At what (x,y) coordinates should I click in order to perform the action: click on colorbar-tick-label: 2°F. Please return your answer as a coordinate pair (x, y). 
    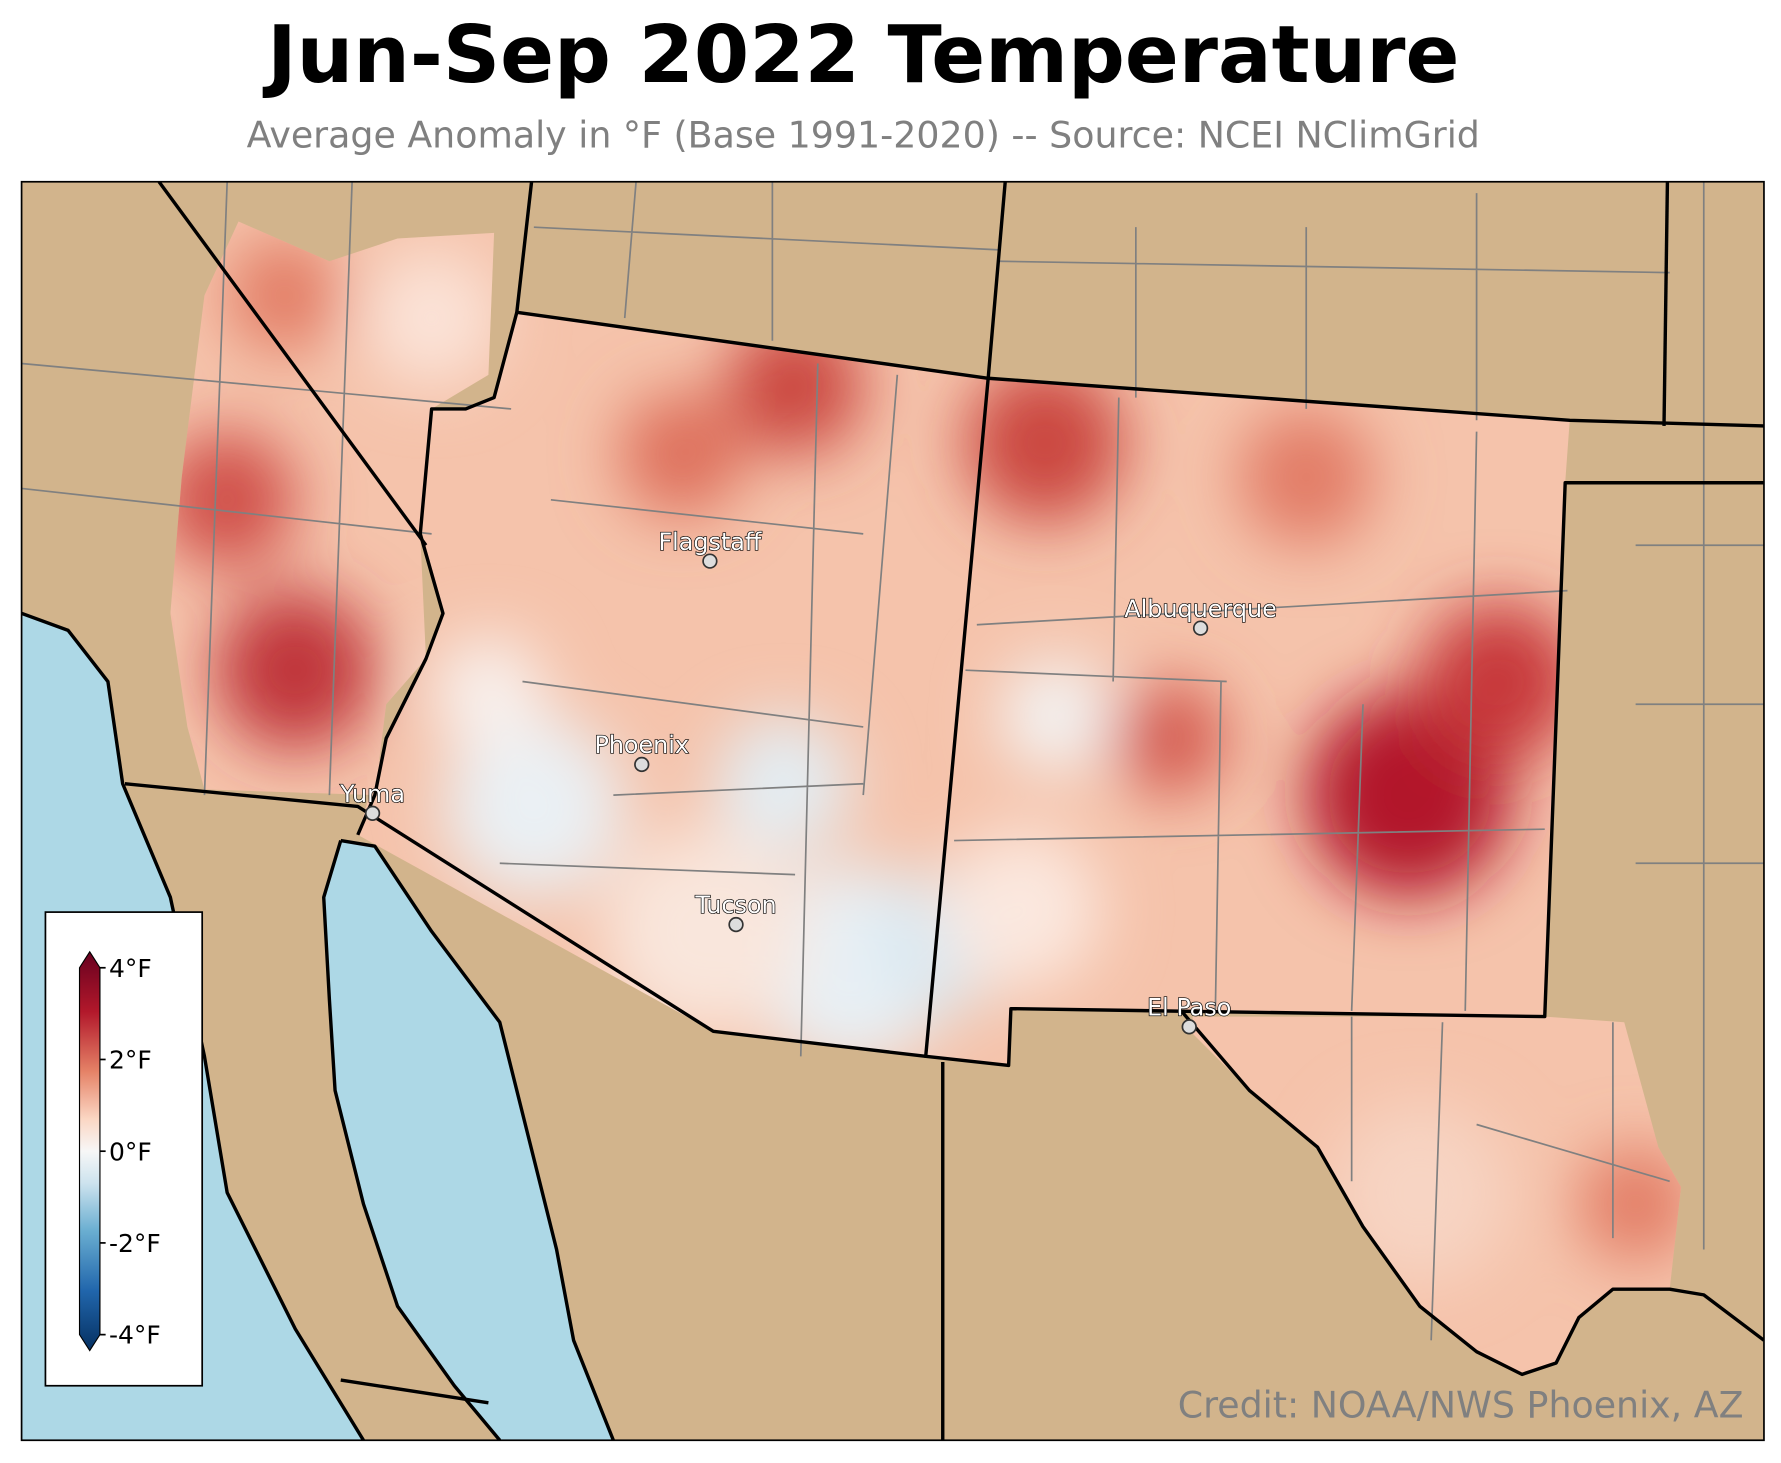
    Looking at the image, I should click on (130, 1060).